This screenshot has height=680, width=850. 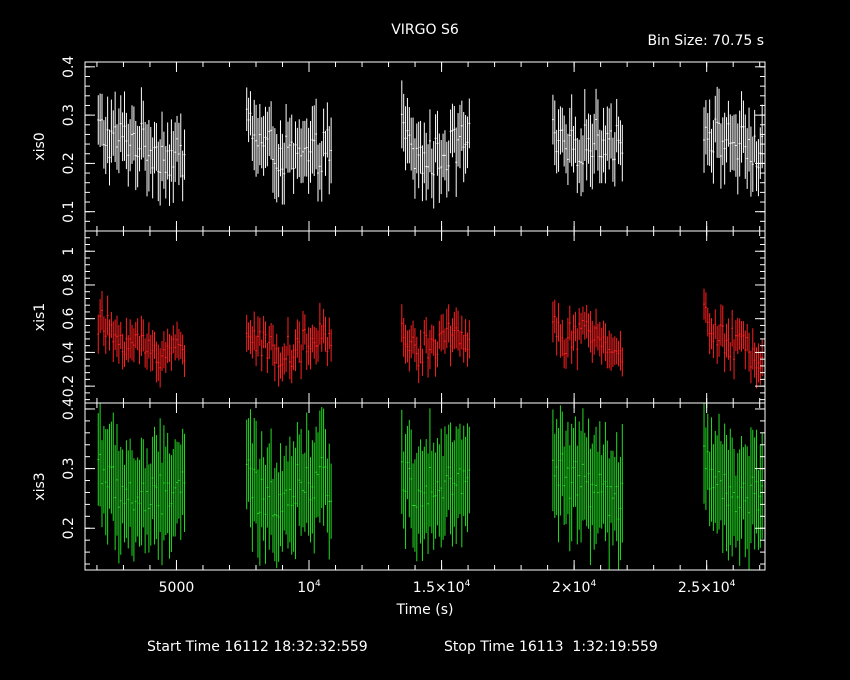 What do you see at coordinates (574, 587) in the screenshot?
I see `x-tick-label: 2×104` at bounding box center [574, 587].